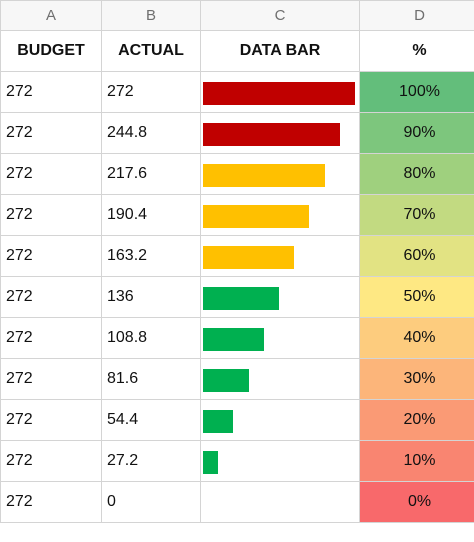 This screenshot has width=474, height=542. What do you see at coordinates (151, 461) in the screenshot?
I see `actual-cell: 27.2` at bounding box center [151, 461].